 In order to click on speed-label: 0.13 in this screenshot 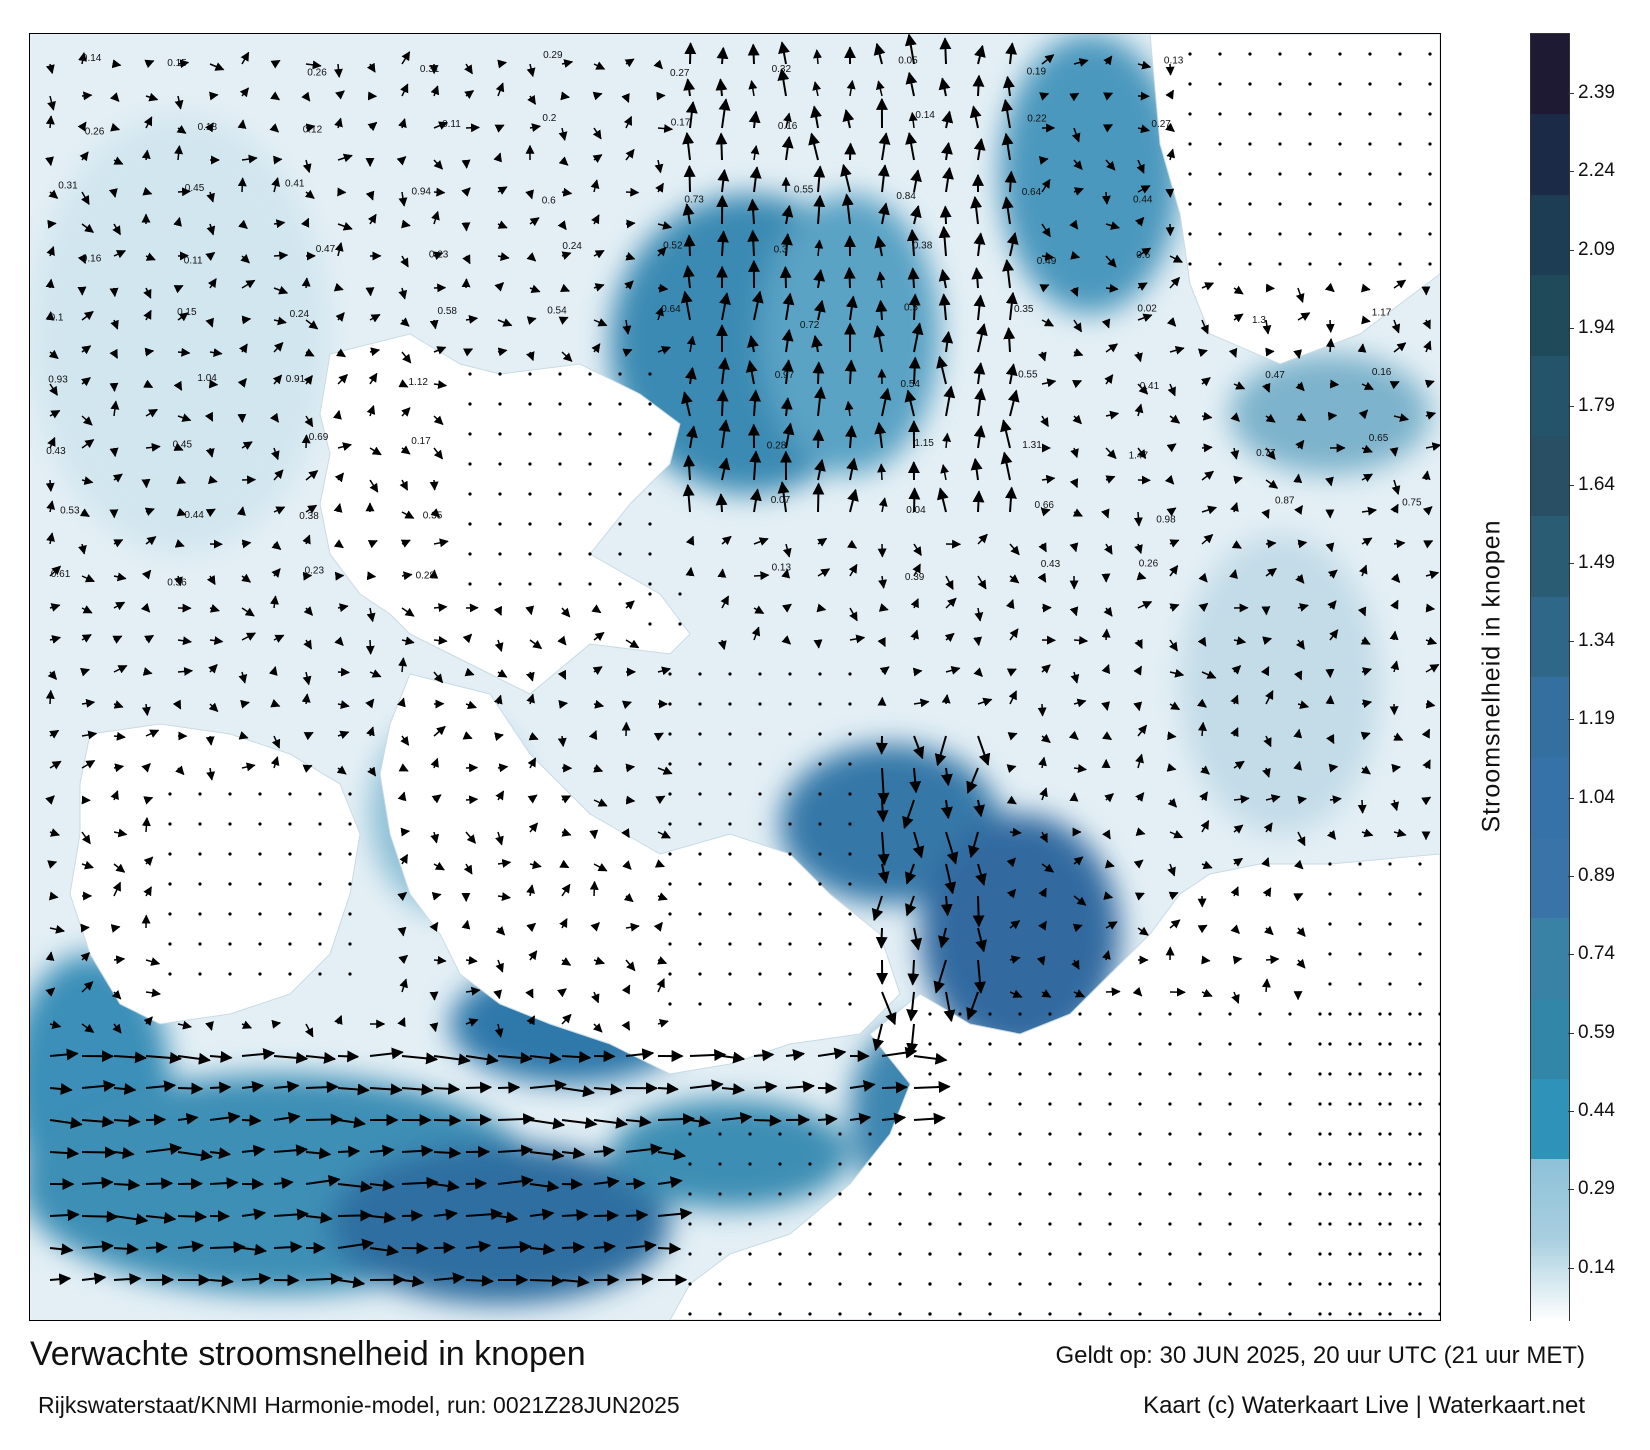, I will do `click(1174, 61)`.